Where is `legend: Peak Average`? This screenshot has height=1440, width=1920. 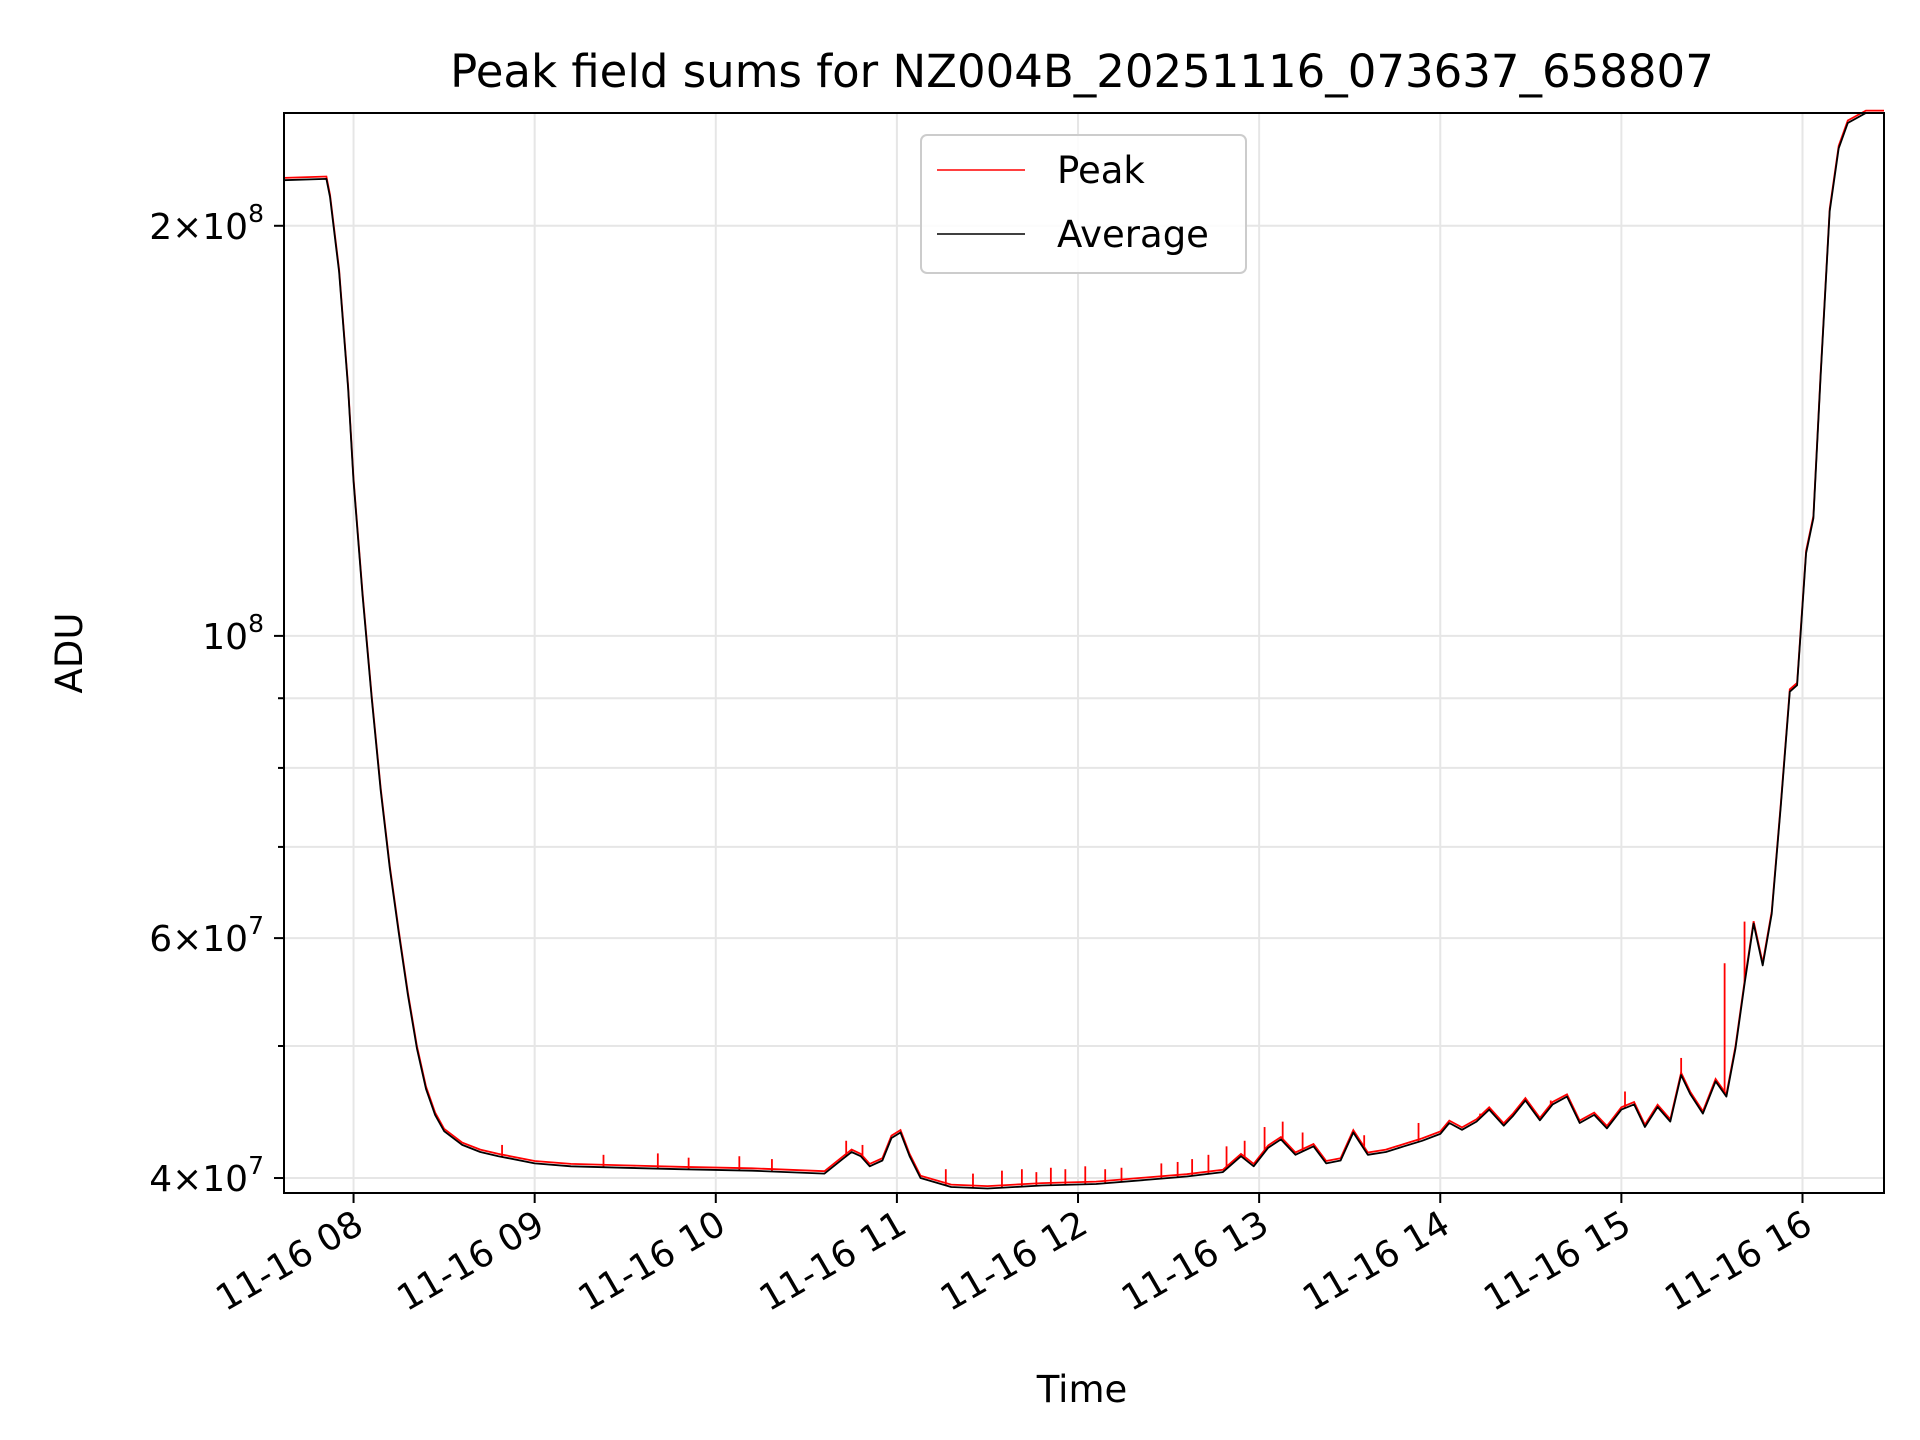 legend: Peak Average is located at coordinates (1083, 204).